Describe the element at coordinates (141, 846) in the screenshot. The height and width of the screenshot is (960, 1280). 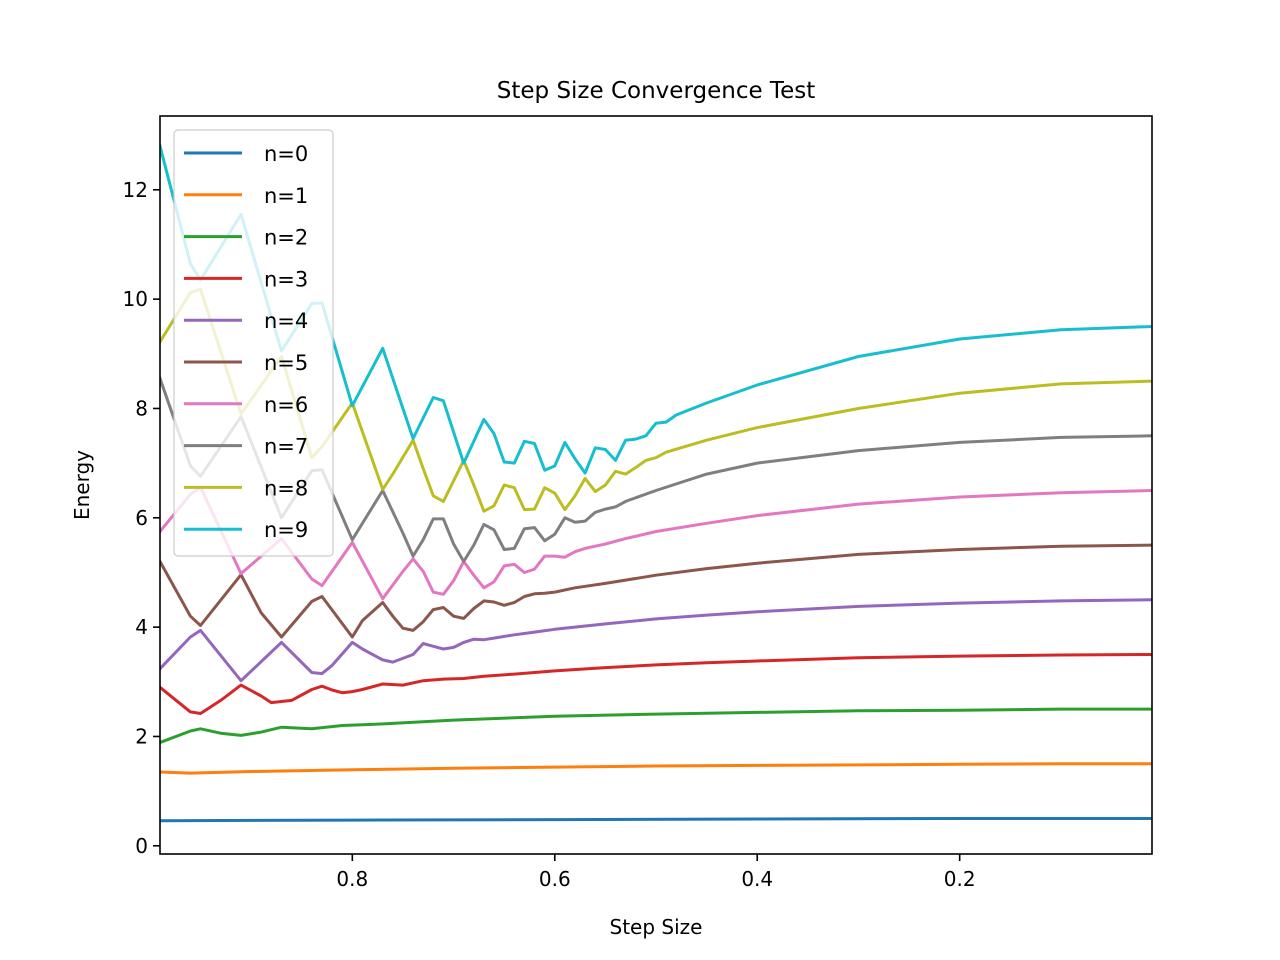
I see `y-tick-label: 0` at that location.